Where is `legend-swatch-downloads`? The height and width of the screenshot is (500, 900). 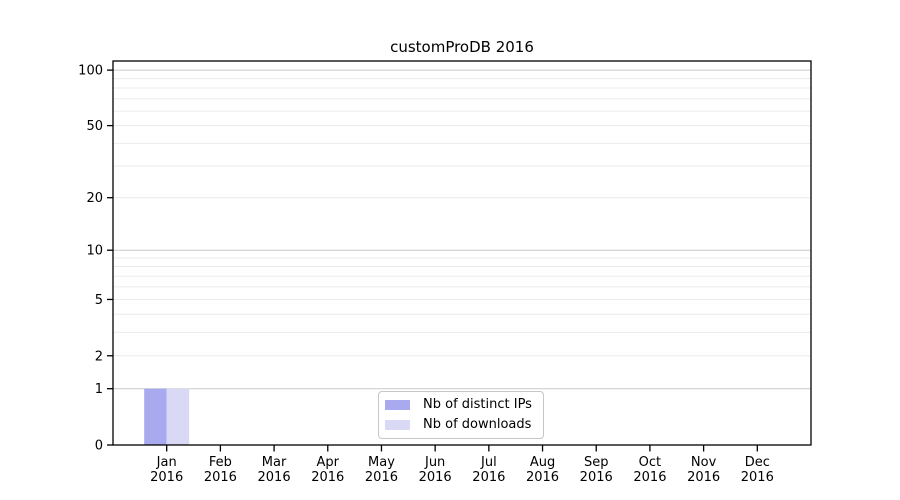
legend-swatch-downloads is located at coordinates (397, 425).